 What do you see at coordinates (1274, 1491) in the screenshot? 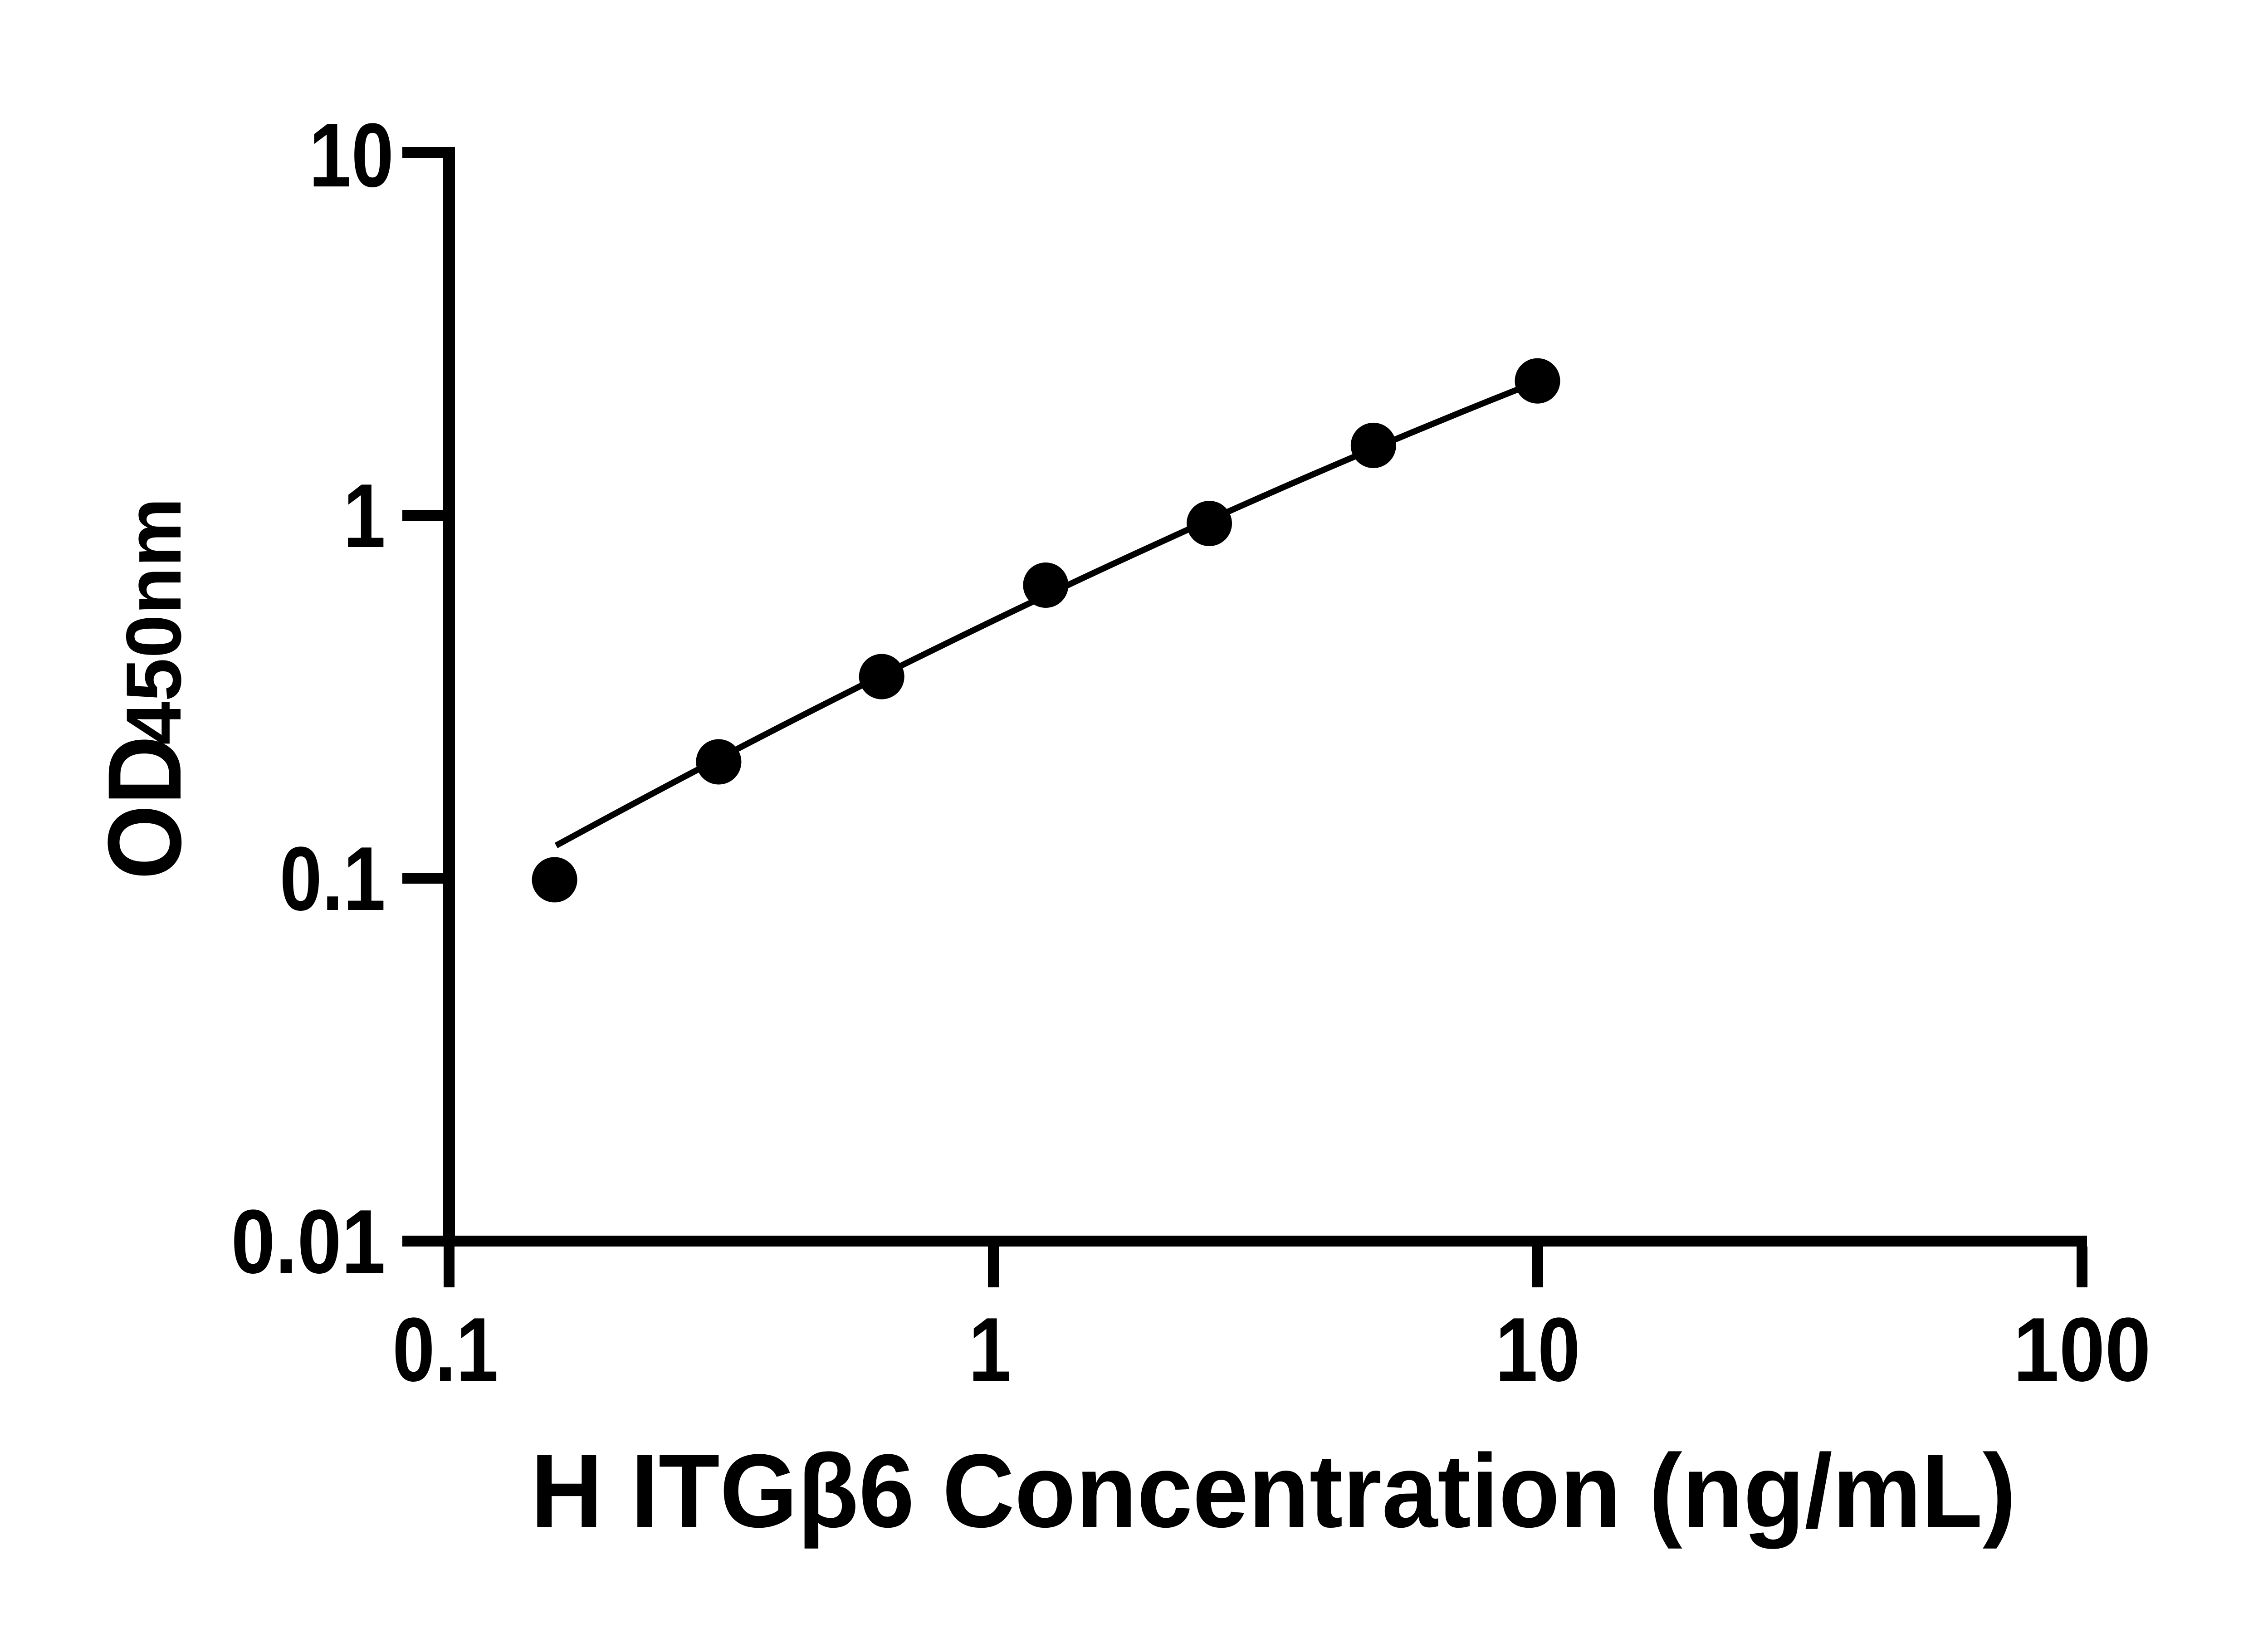
I see `svg-text: H ITGβ6 Concentration (ng/mL)` at bounding box center [1274, 1491].